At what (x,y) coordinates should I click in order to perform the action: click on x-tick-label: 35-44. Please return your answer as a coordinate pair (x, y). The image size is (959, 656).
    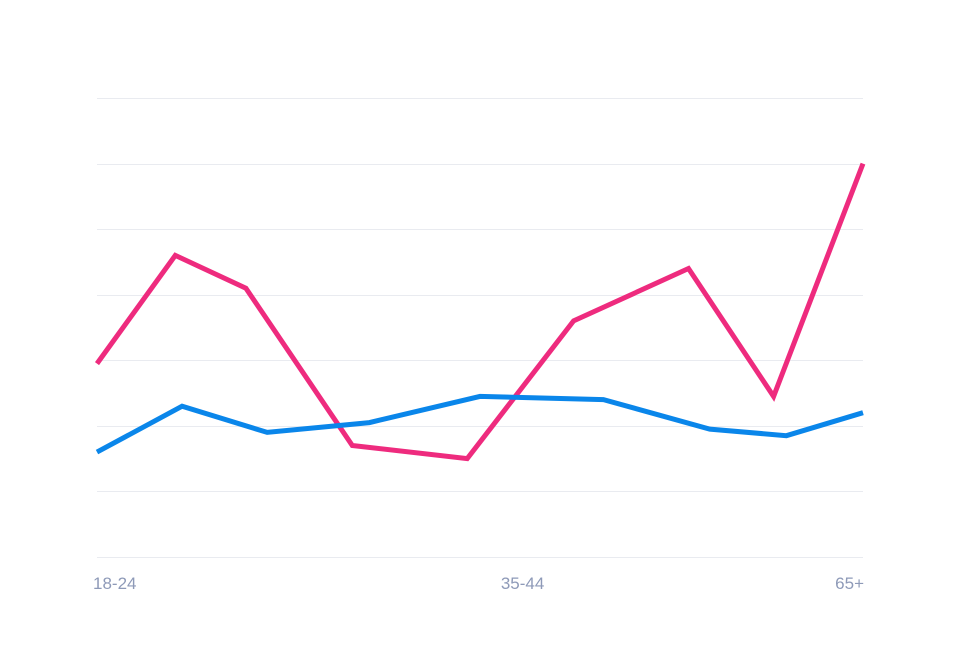
    Looking at the image, I should click on (522, 583).